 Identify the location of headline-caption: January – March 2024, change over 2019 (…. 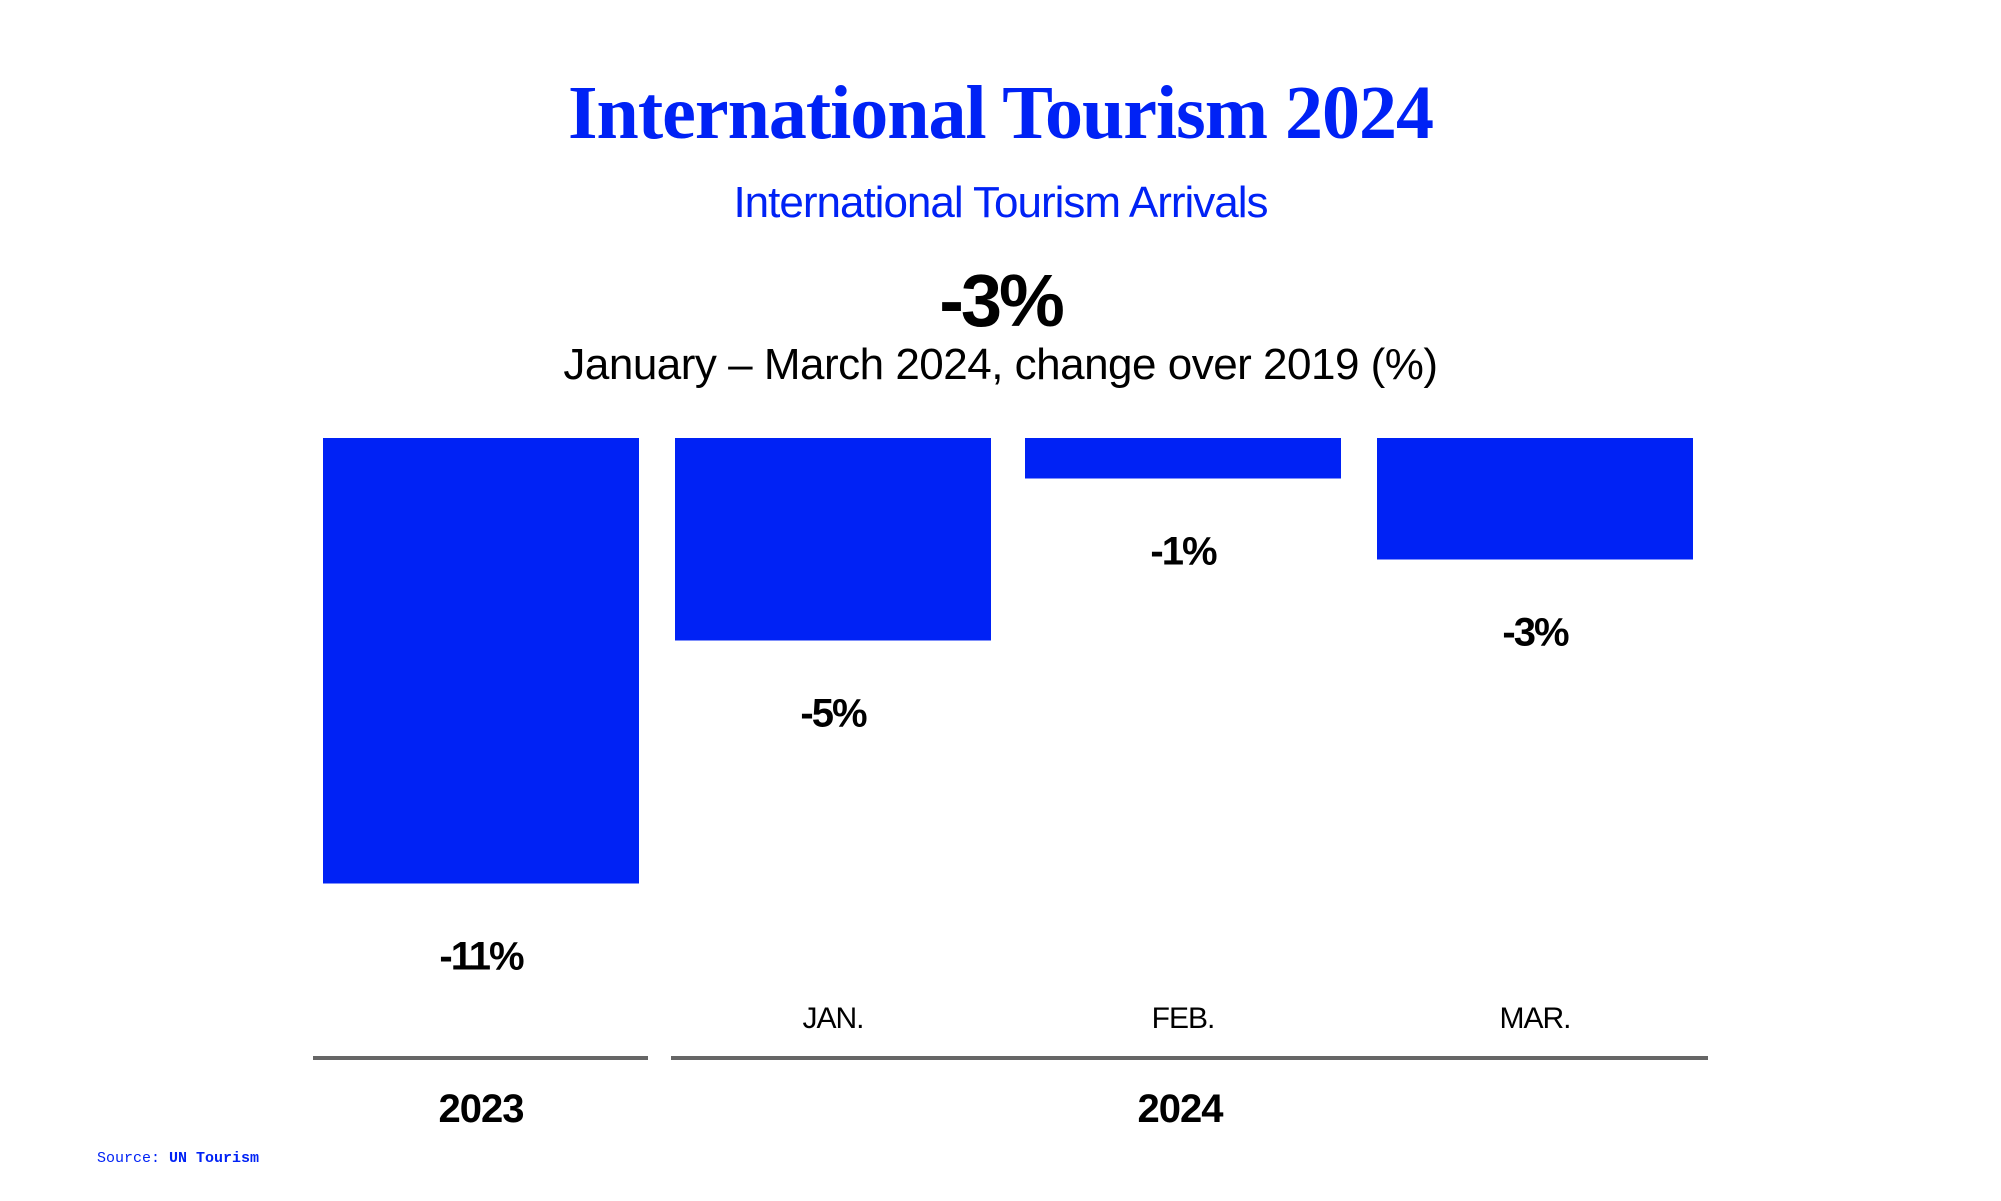
(1000, 364).